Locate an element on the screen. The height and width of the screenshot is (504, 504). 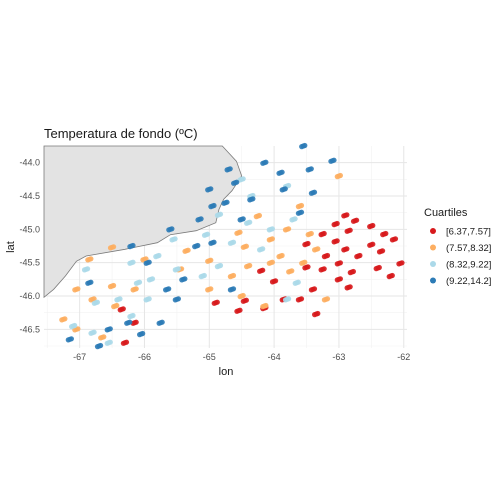
legend-label: (8.32,9.22] is located at coordinates (468, 265).